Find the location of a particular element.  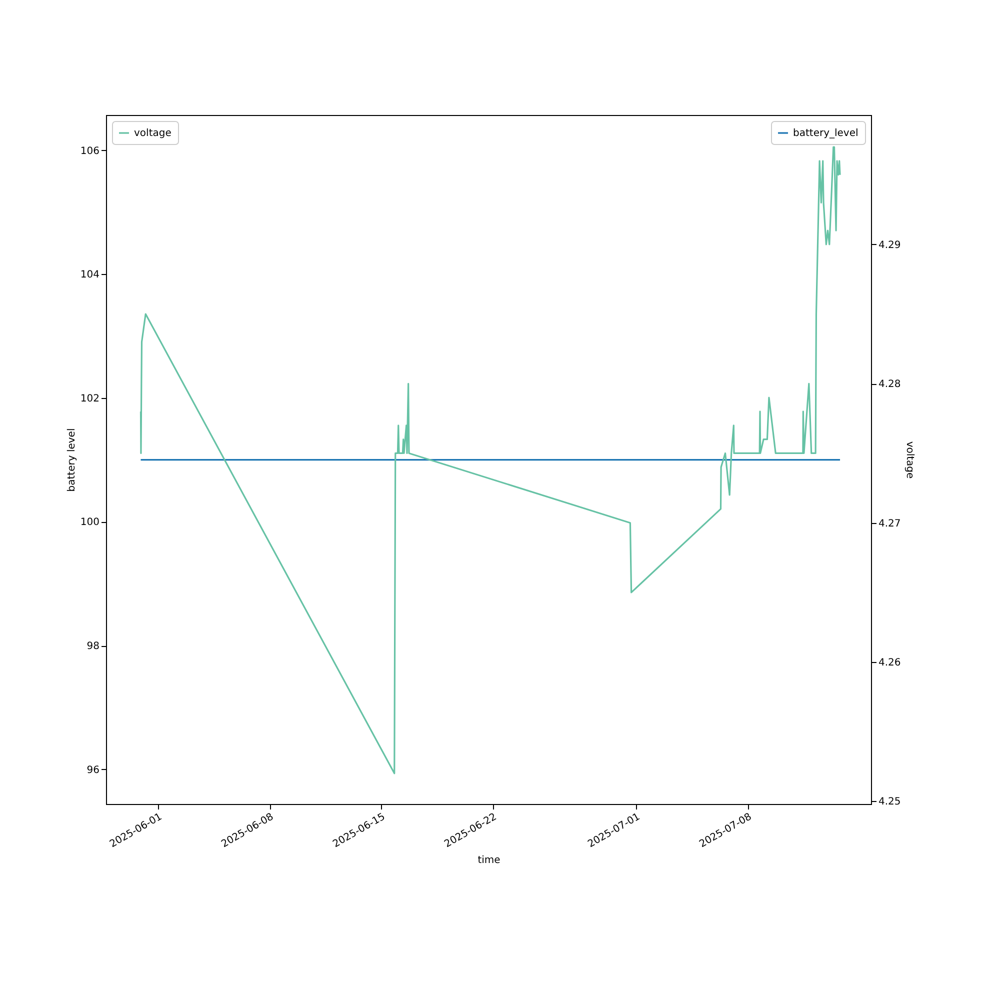

y2-axis-title: voltage is located at coordinates (909, 460).